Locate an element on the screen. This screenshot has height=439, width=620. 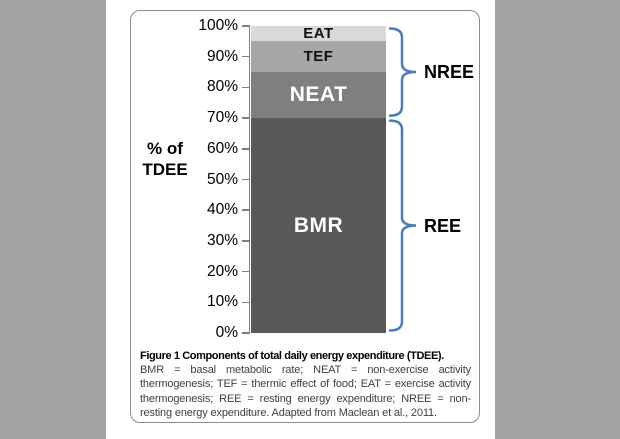
bar-segment-eat: EAT is located at coordinates (318, 34).